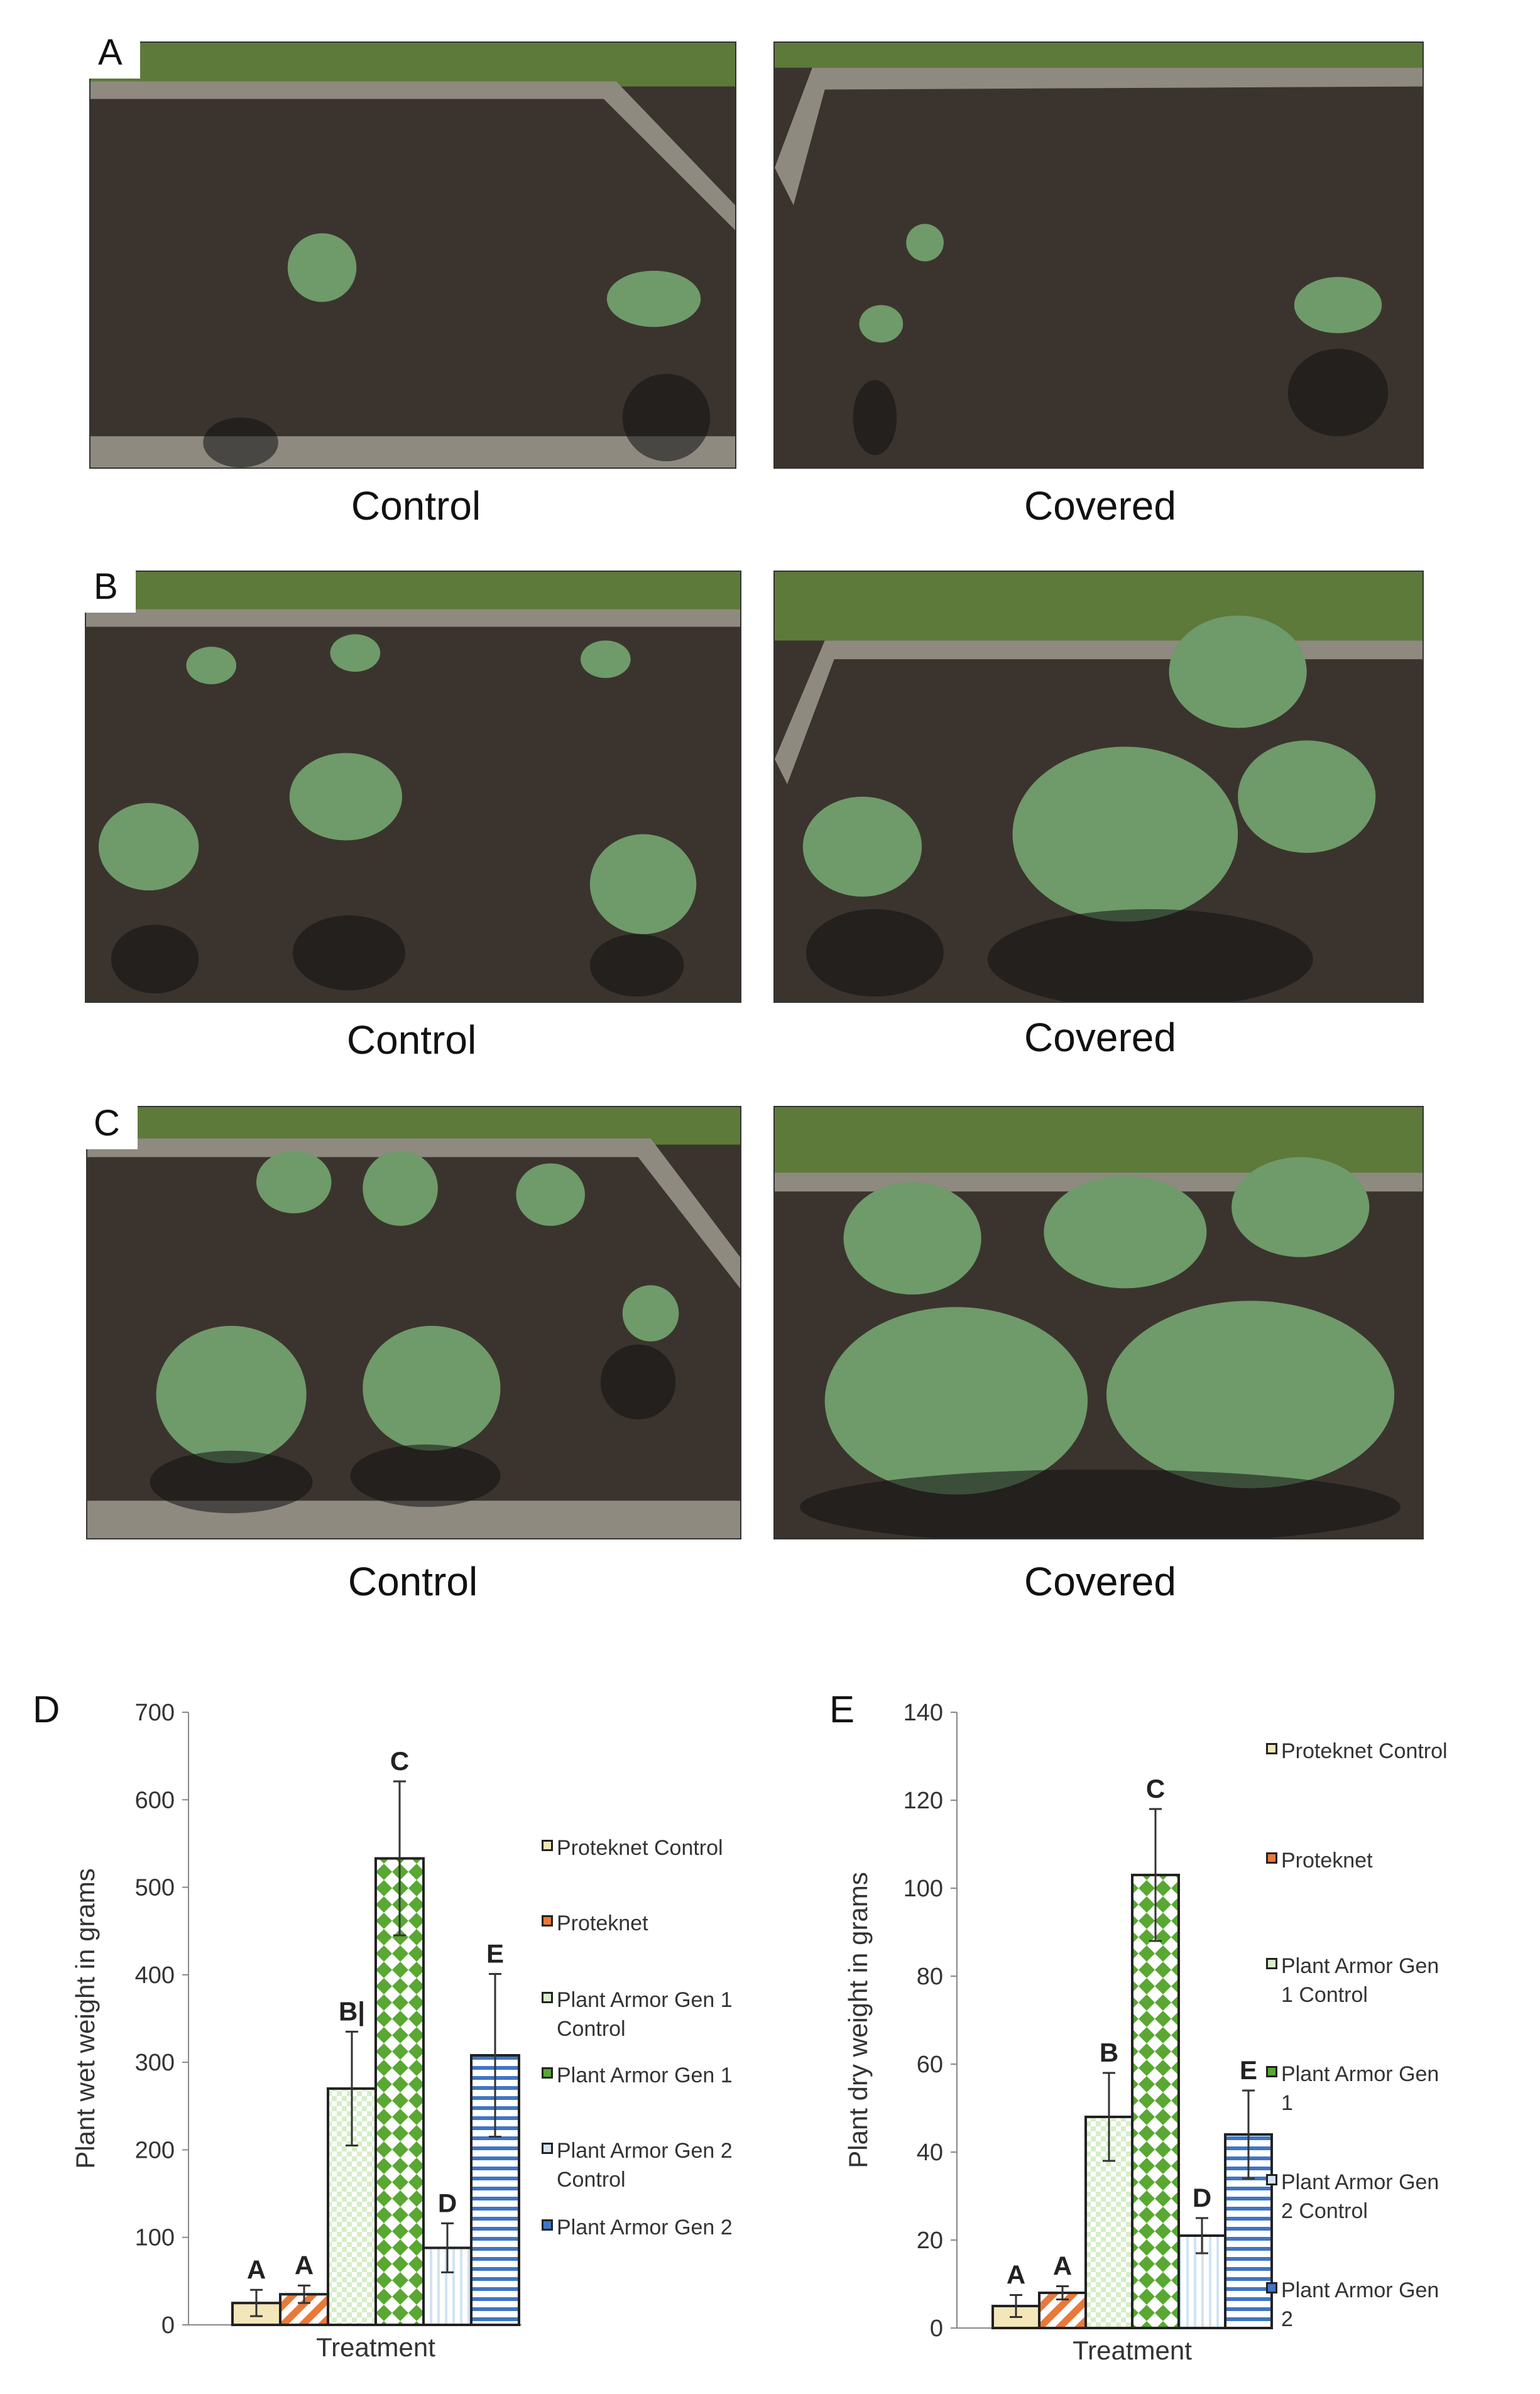 The image size is (1540, 2394). I want to click on y-tick-label: 20, so click(930, 2240).